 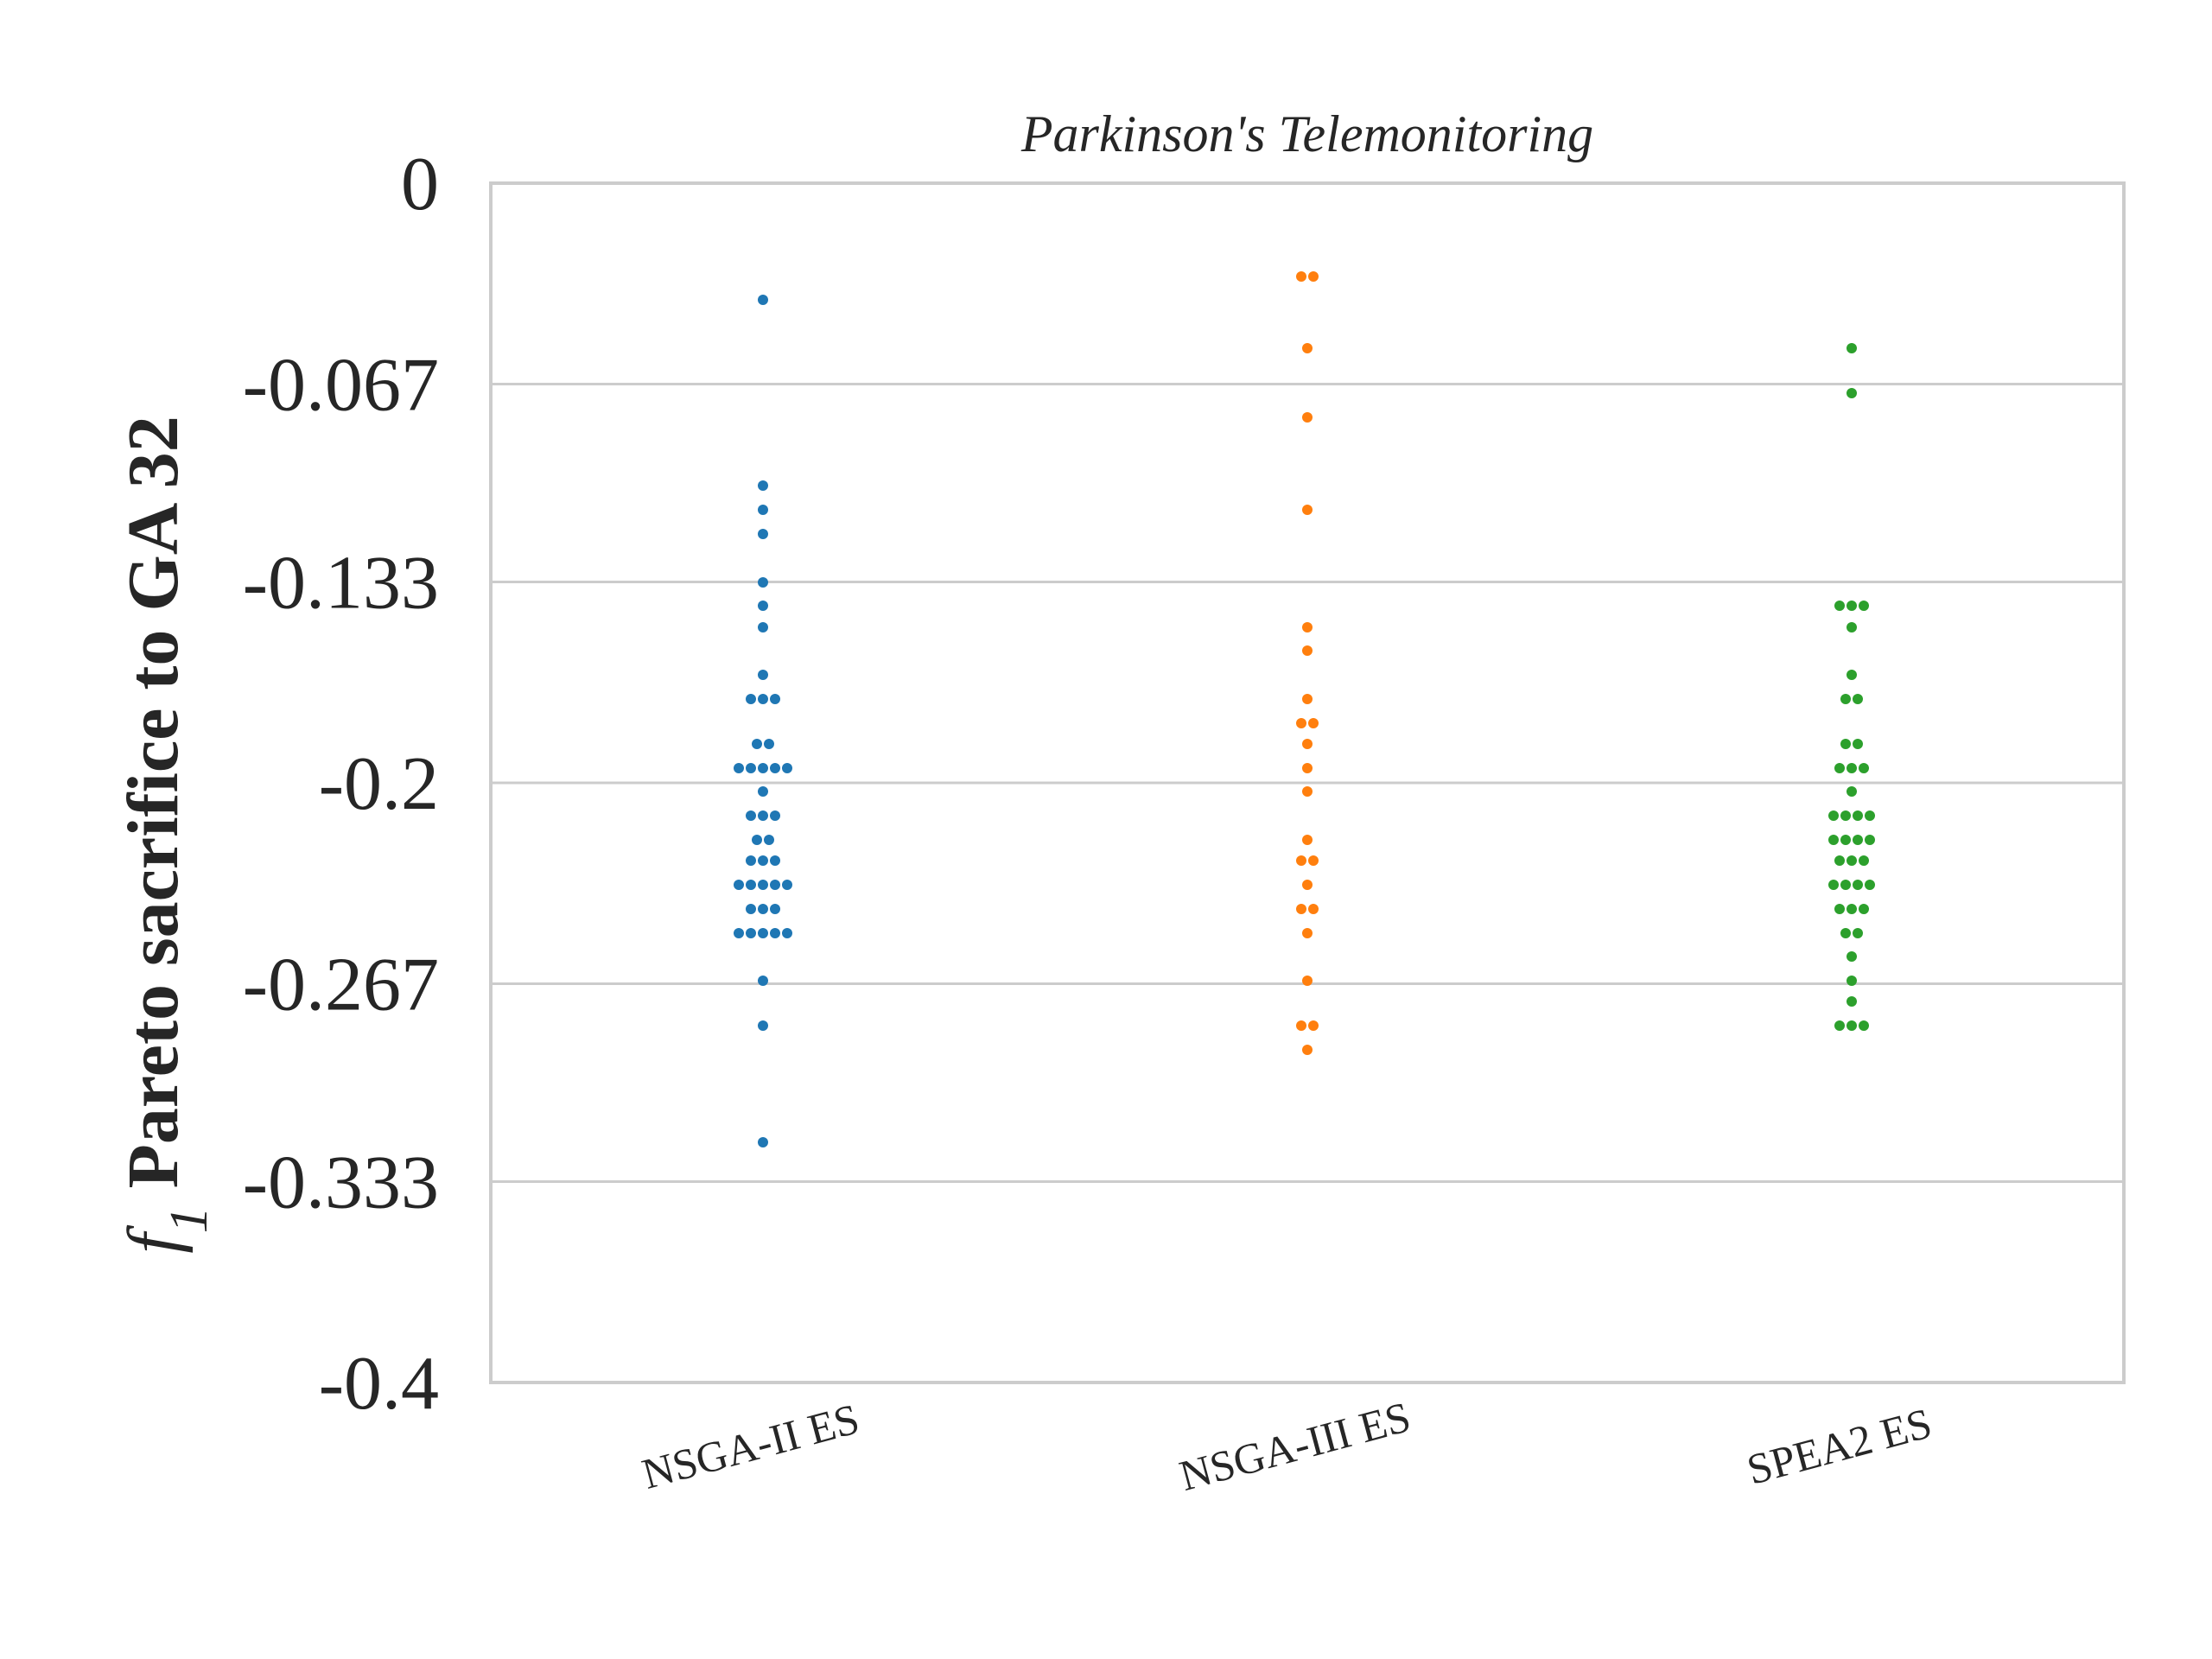 I want to click on y-tick-label: -0.067, so click(x=341, y=385).